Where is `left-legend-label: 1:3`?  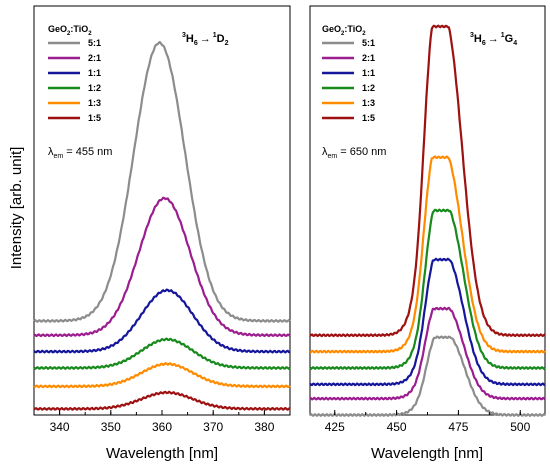
left-legend-label: 1:3 is located at coordinates (94, 103).